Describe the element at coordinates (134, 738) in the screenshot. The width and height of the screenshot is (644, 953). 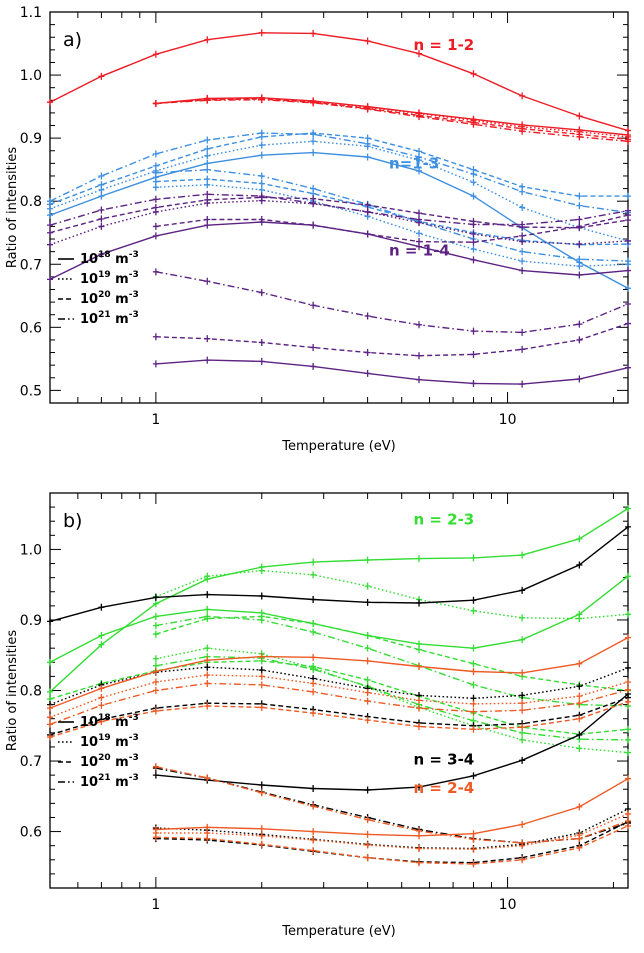
I see `legend-label-unit-exponent: -3` at that location.